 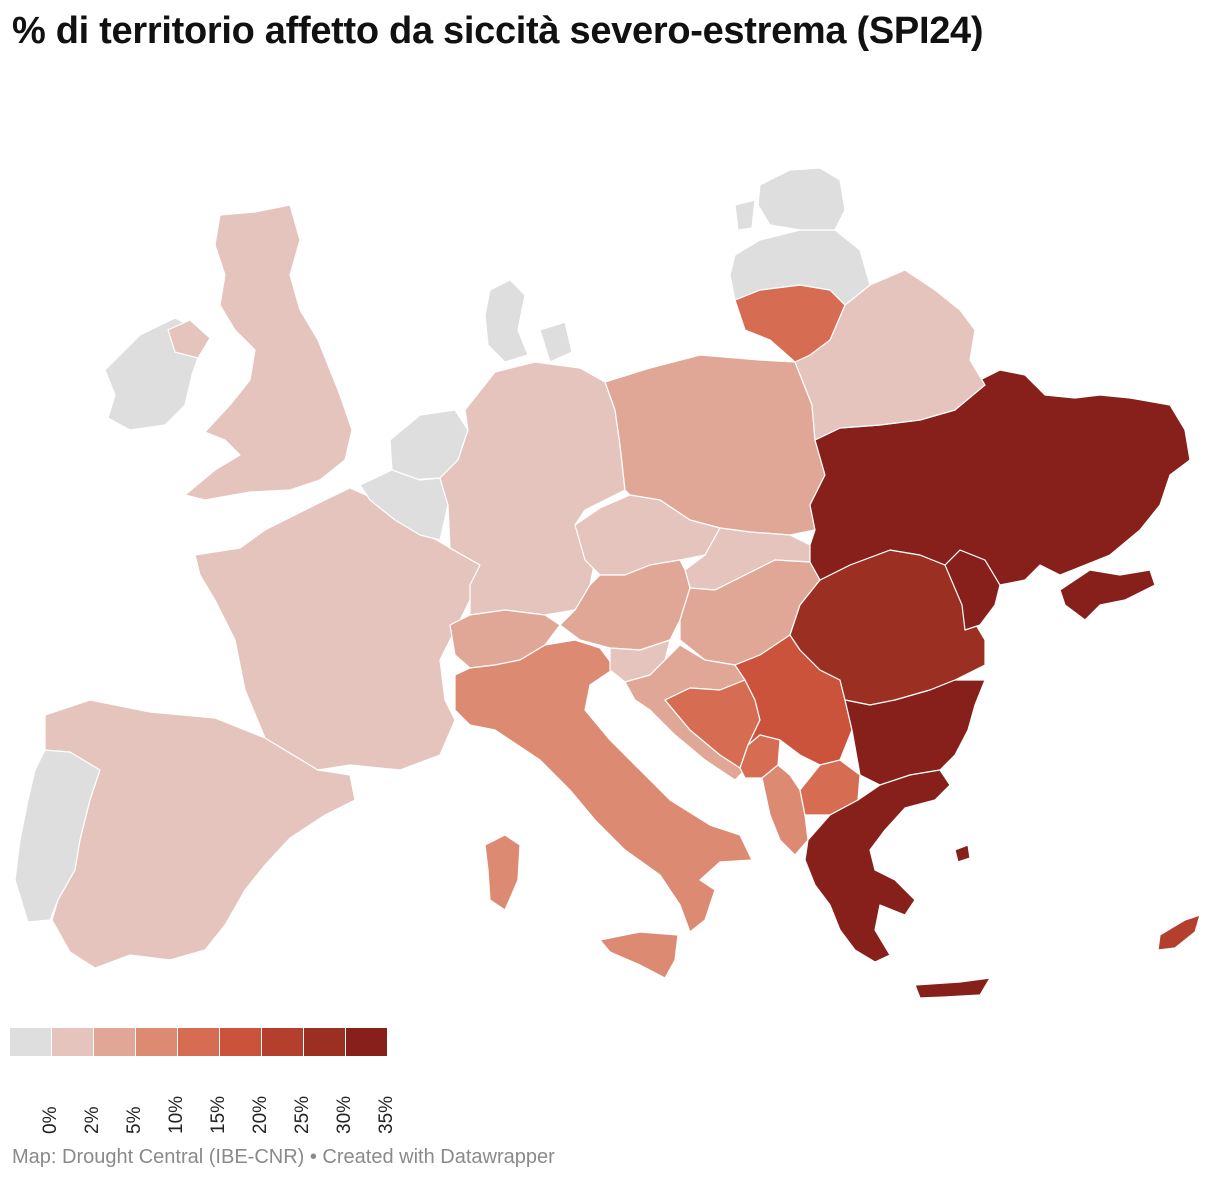 I want to click on bulgaria, so click(x=915, y=732).